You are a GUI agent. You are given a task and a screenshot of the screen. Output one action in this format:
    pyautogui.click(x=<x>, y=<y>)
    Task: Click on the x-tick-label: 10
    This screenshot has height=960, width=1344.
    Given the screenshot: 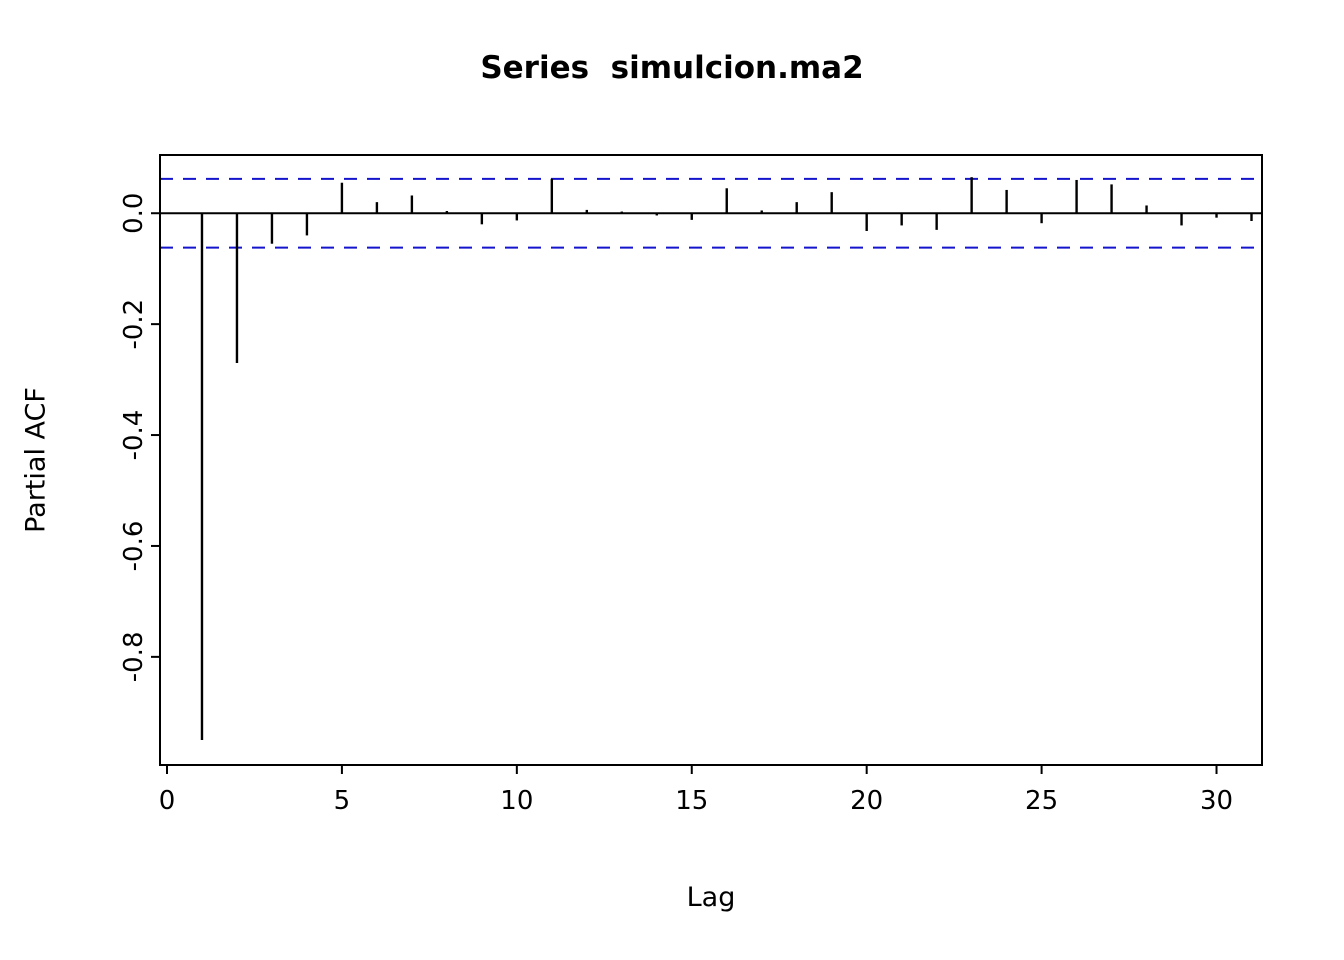 What is the action you would take?
    pyautogui.click(x=516, y=801)
    